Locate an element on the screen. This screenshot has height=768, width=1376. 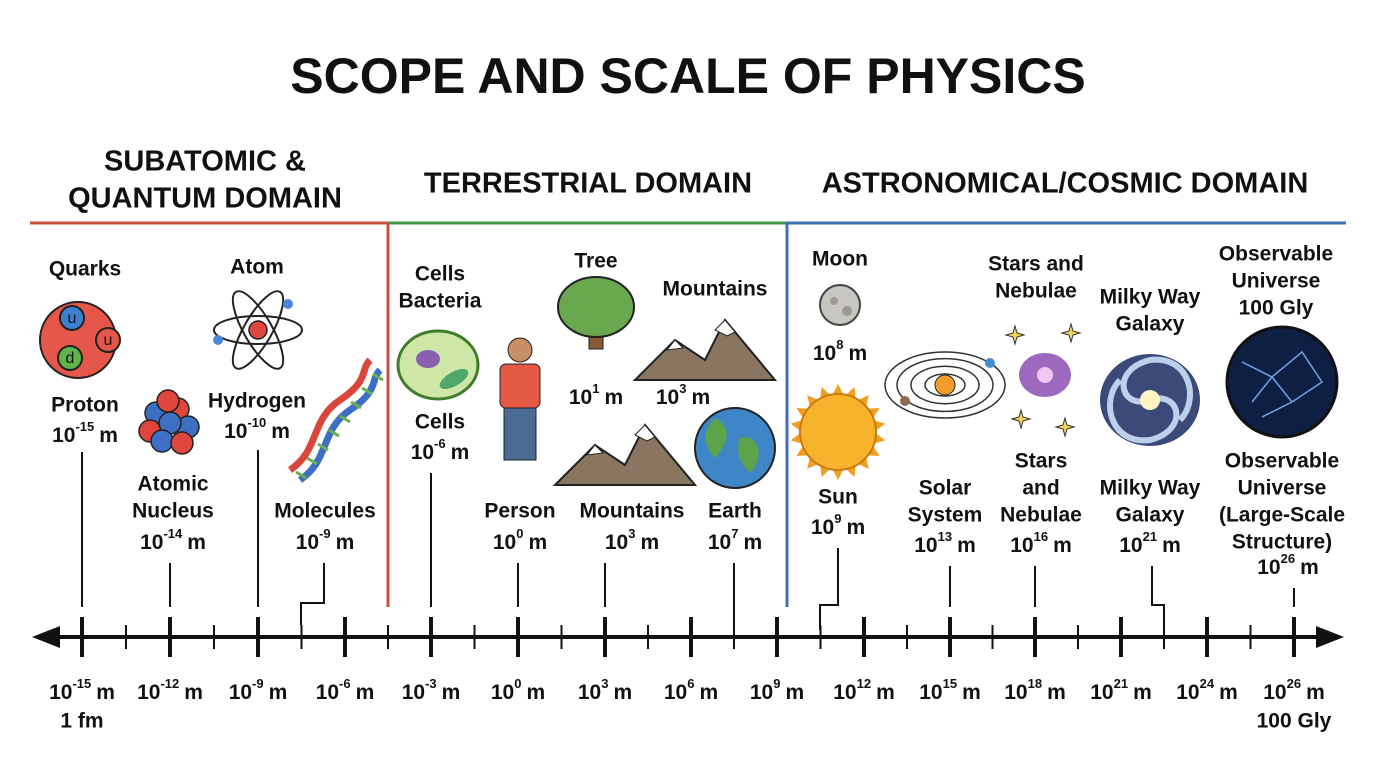
item-size: 1016 m is located at coordinates (1041, 542).